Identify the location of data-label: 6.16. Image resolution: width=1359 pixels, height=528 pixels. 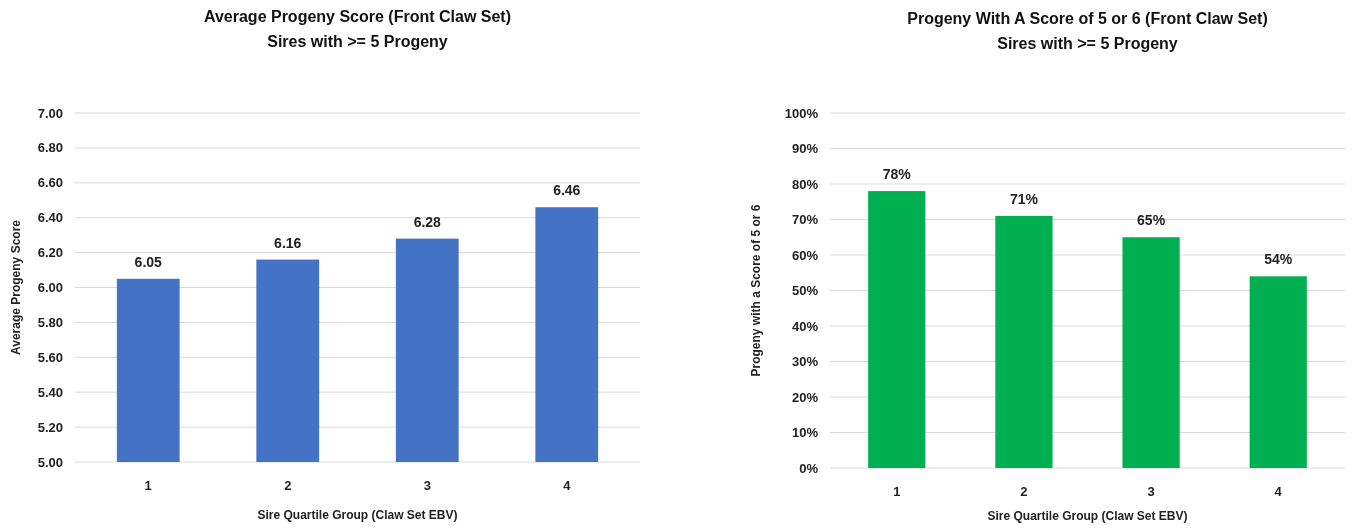
(288, 242).